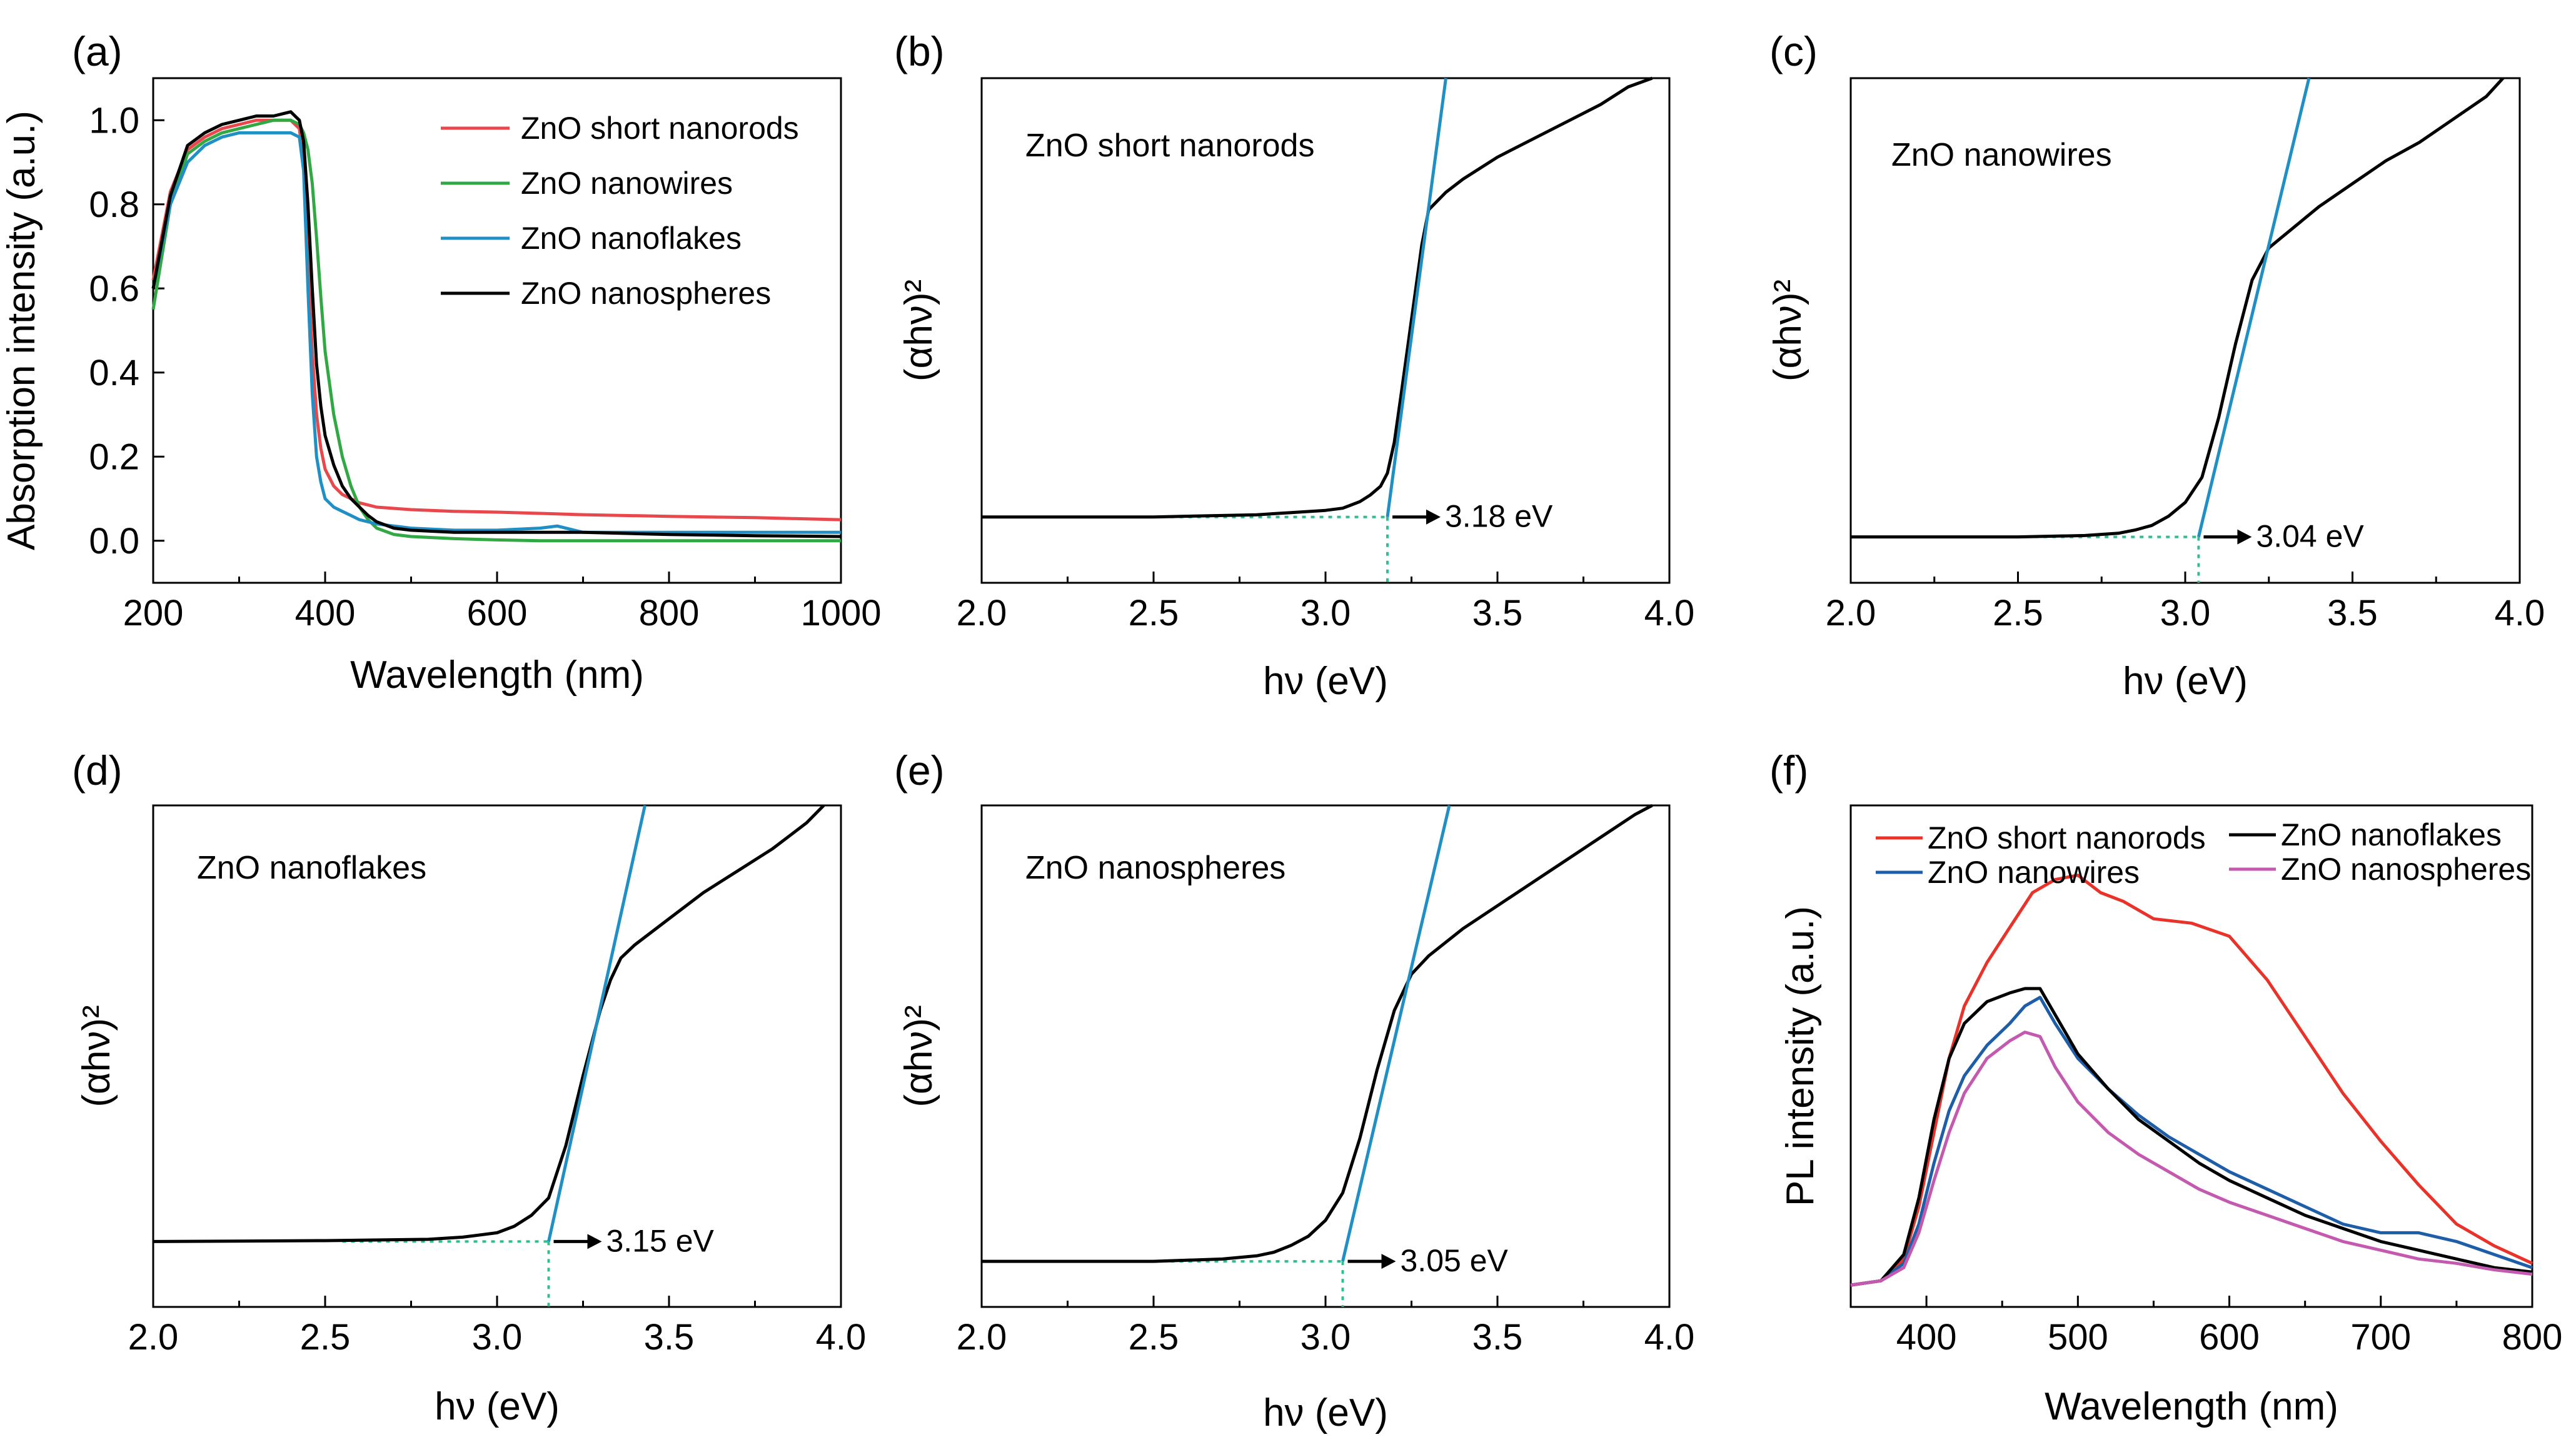 This screenshot has height=1447, width=2576. What do you see at coordinates (2310, 536) in the screenshot?
I see `band-gap-label: 3.04 eV` at bounding box center [2310, 536].